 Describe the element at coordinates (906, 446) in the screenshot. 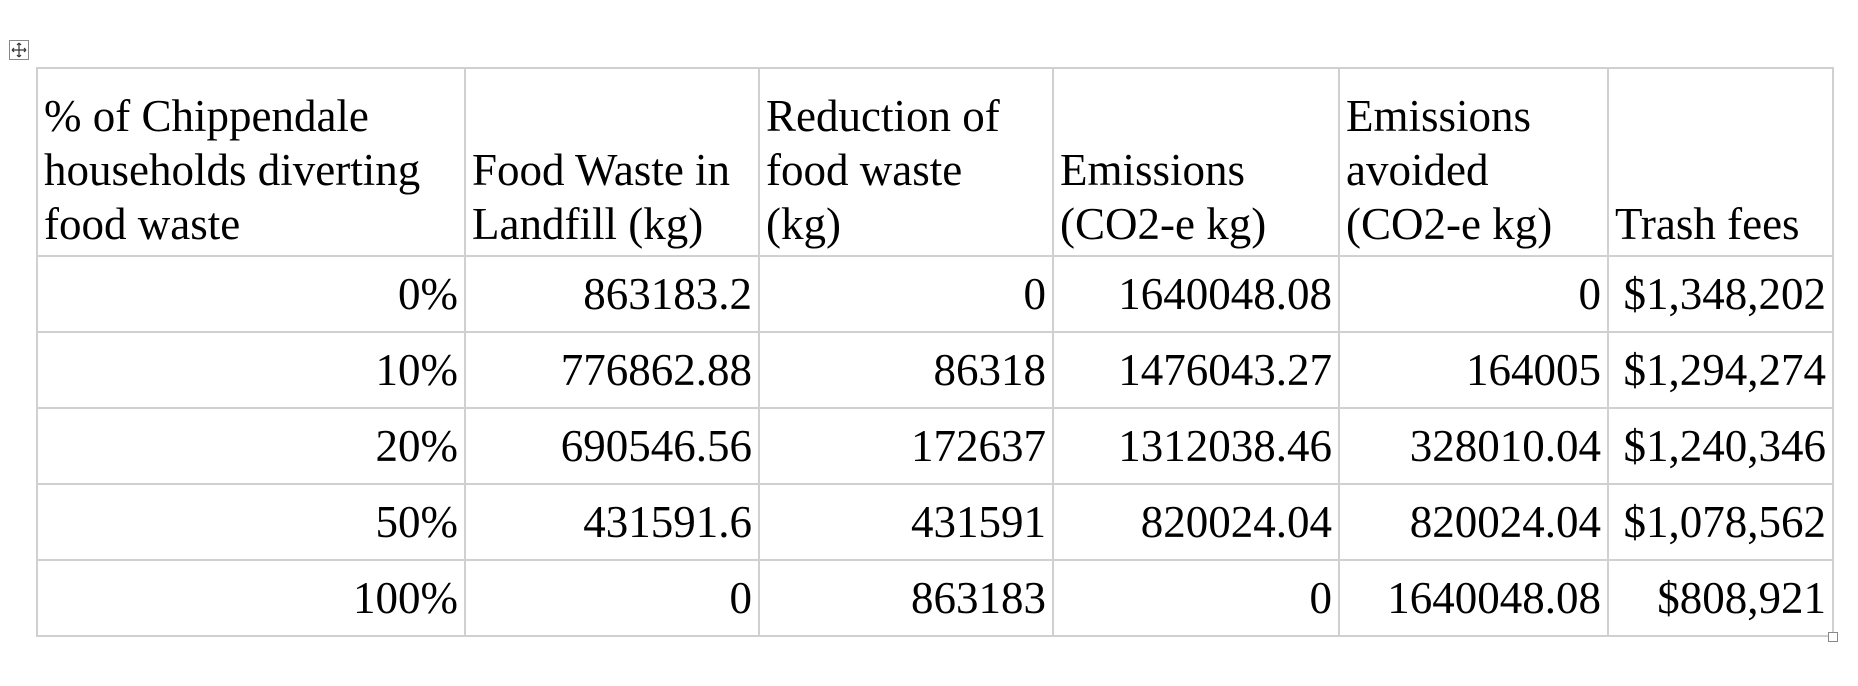

I see `table-cell: 172637` at that location.